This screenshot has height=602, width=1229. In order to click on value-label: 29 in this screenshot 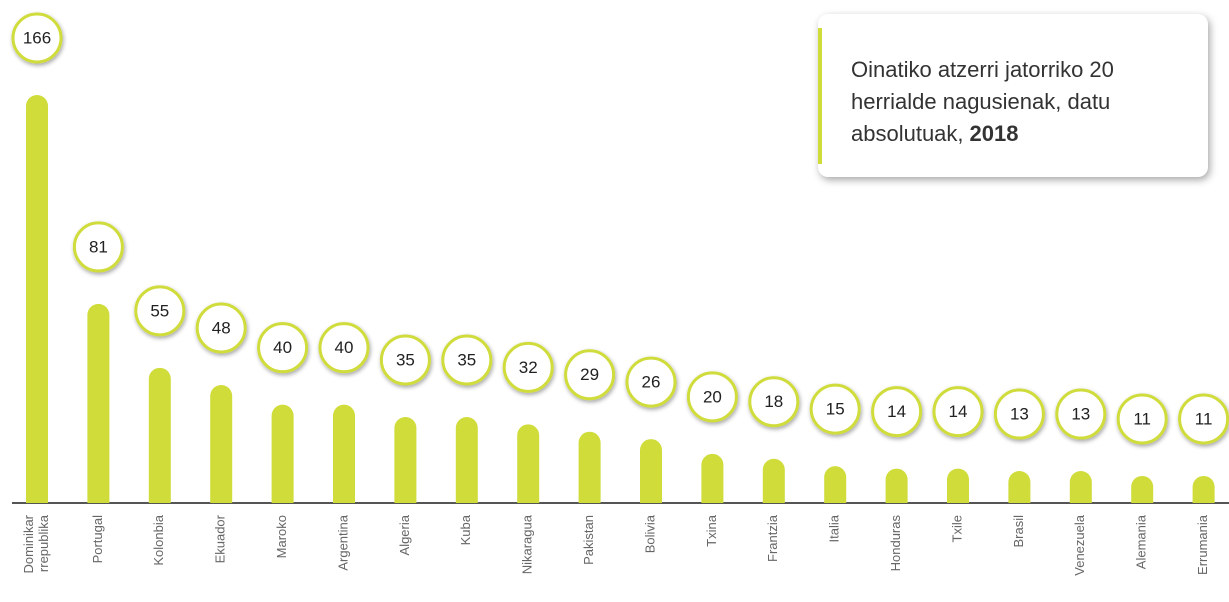, I will do `click(589, 374)`.